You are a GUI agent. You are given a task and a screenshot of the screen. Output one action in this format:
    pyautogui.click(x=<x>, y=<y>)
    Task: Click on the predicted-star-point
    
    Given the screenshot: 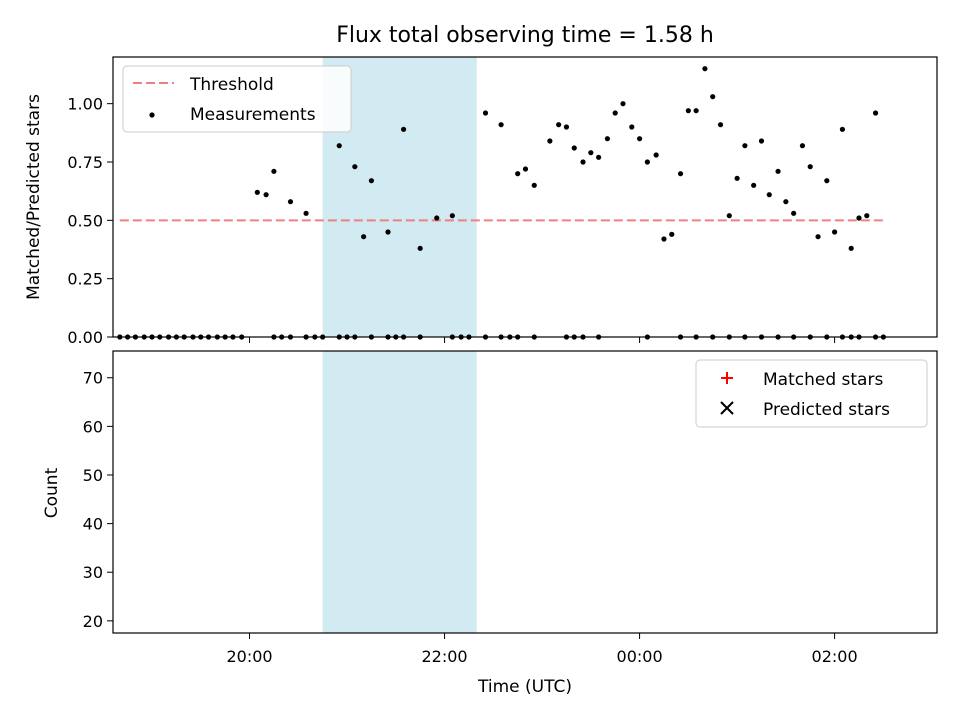 What is the action you would take?
    pyautogui.click(x=727, y=408)
    